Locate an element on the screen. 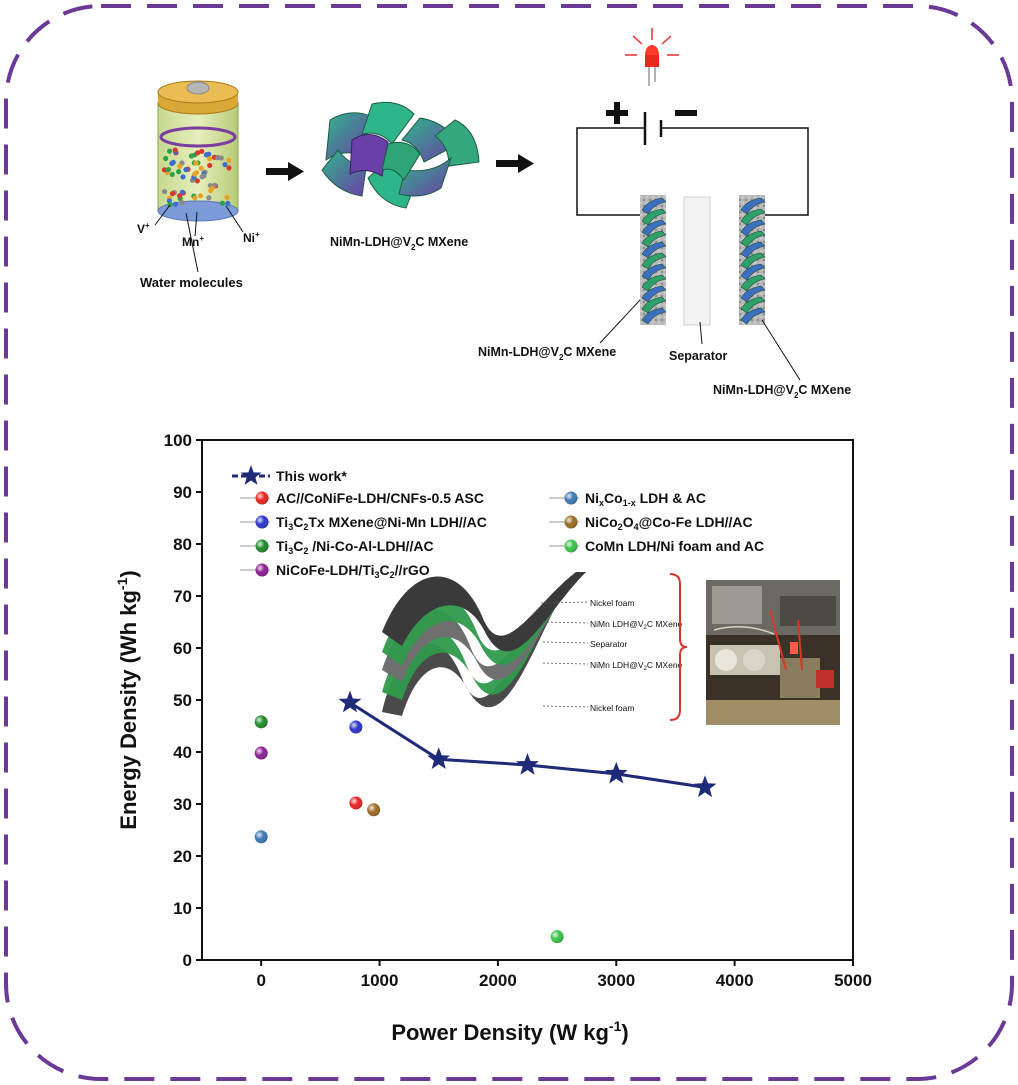 This screenshot has height=1085, width=1018. x-tick-label: 1000 is located at coordinates (380, 980).